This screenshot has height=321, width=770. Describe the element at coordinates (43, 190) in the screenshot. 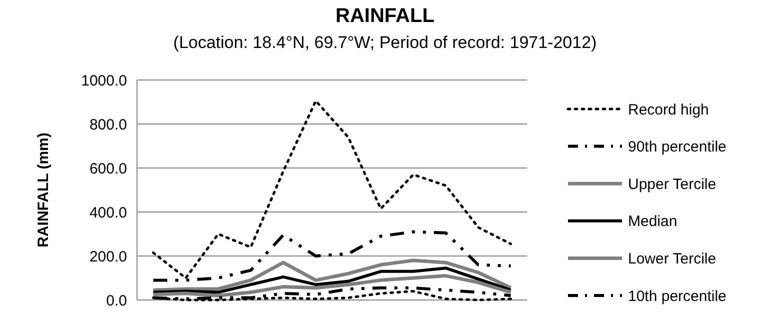

I see `y-axis-title: RAINFALL (mm)` at that location.